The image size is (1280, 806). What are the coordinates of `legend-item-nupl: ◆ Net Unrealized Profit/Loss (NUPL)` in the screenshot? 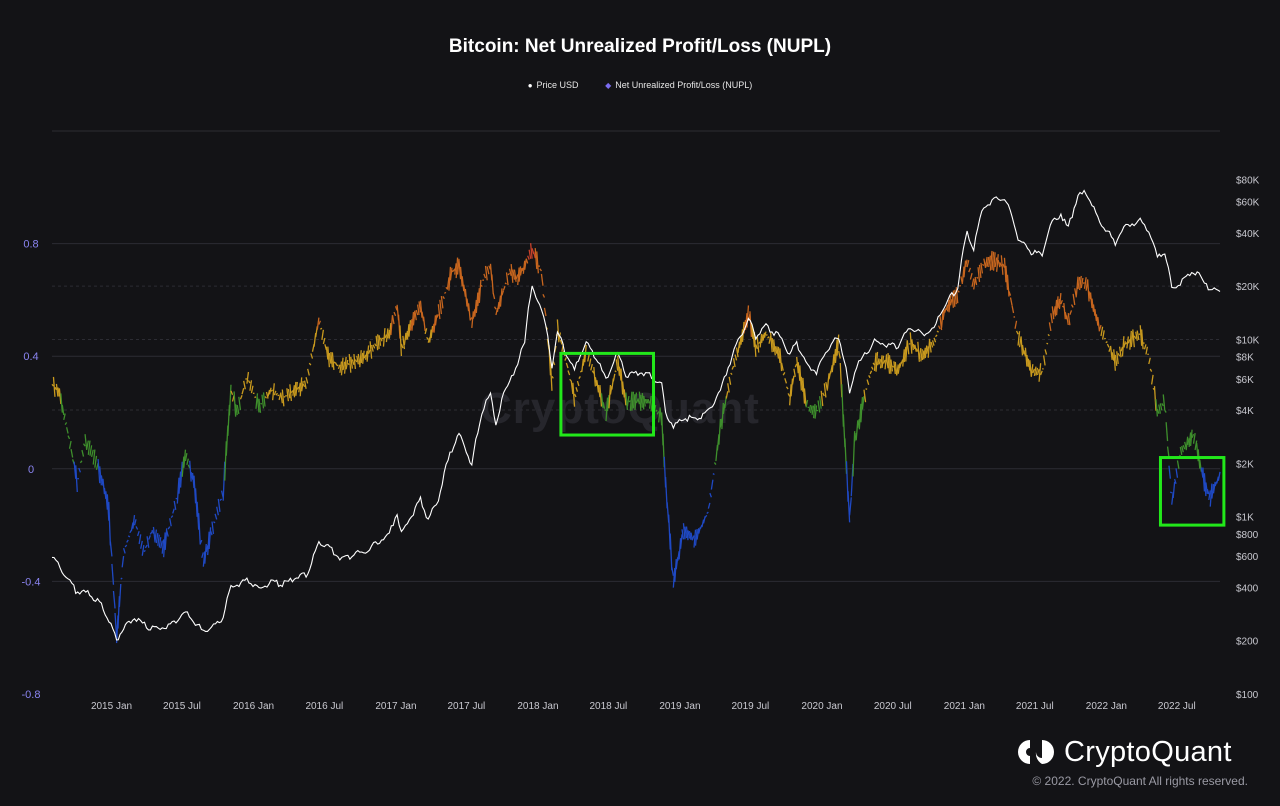 It's located at (678, 85).